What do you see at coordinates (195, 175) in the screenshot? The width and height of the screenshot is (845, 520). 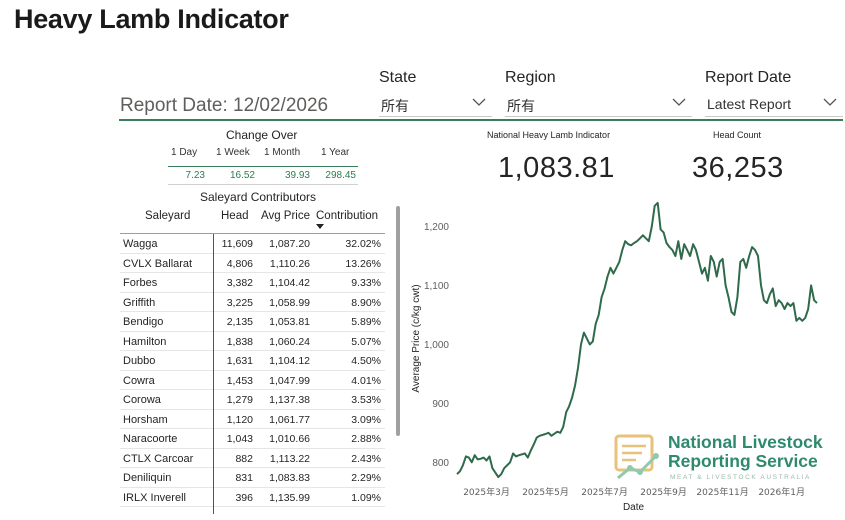 I see `change-over-value-1day: 7.23` at bounding box center [195, 175].